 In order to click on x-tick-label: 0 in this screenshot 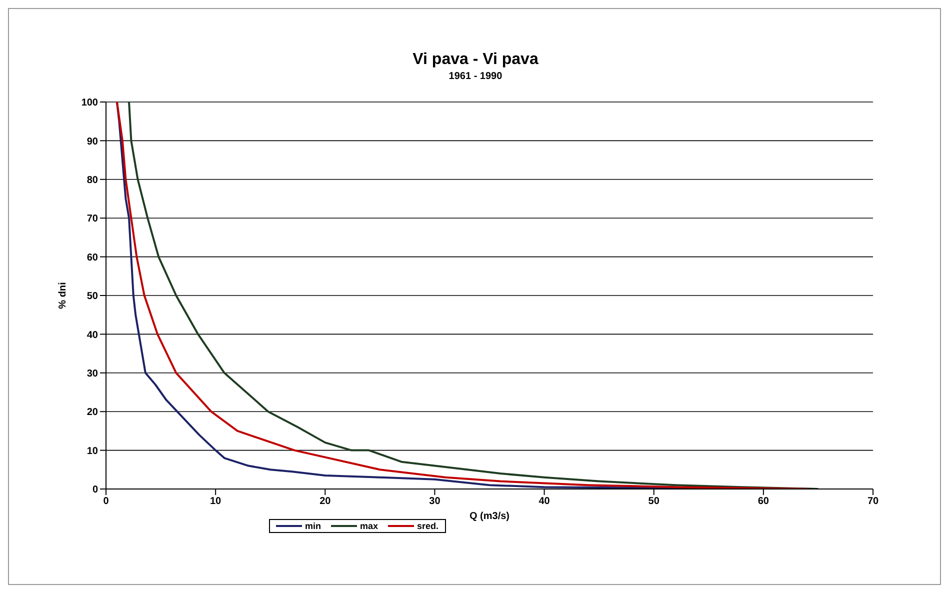, I will do `click(106, 502)`.